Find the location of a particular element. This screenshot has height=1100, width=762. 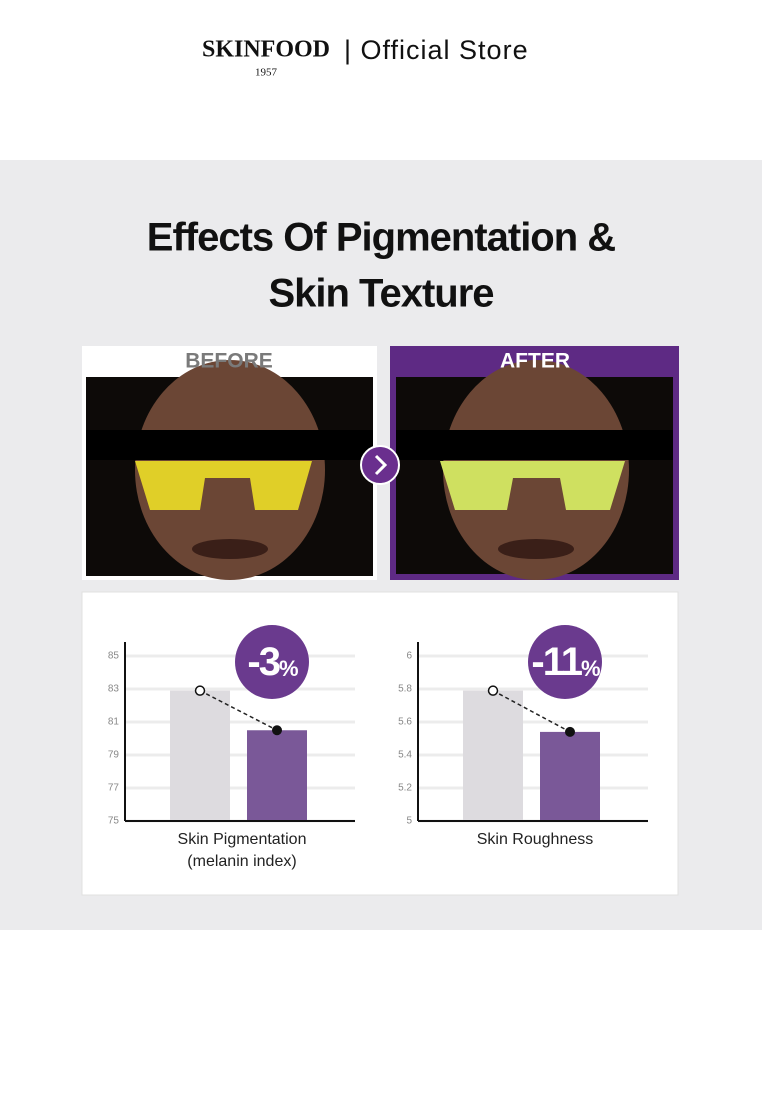

y-tick-label: 5.2 is located at coordinates (405, 788).